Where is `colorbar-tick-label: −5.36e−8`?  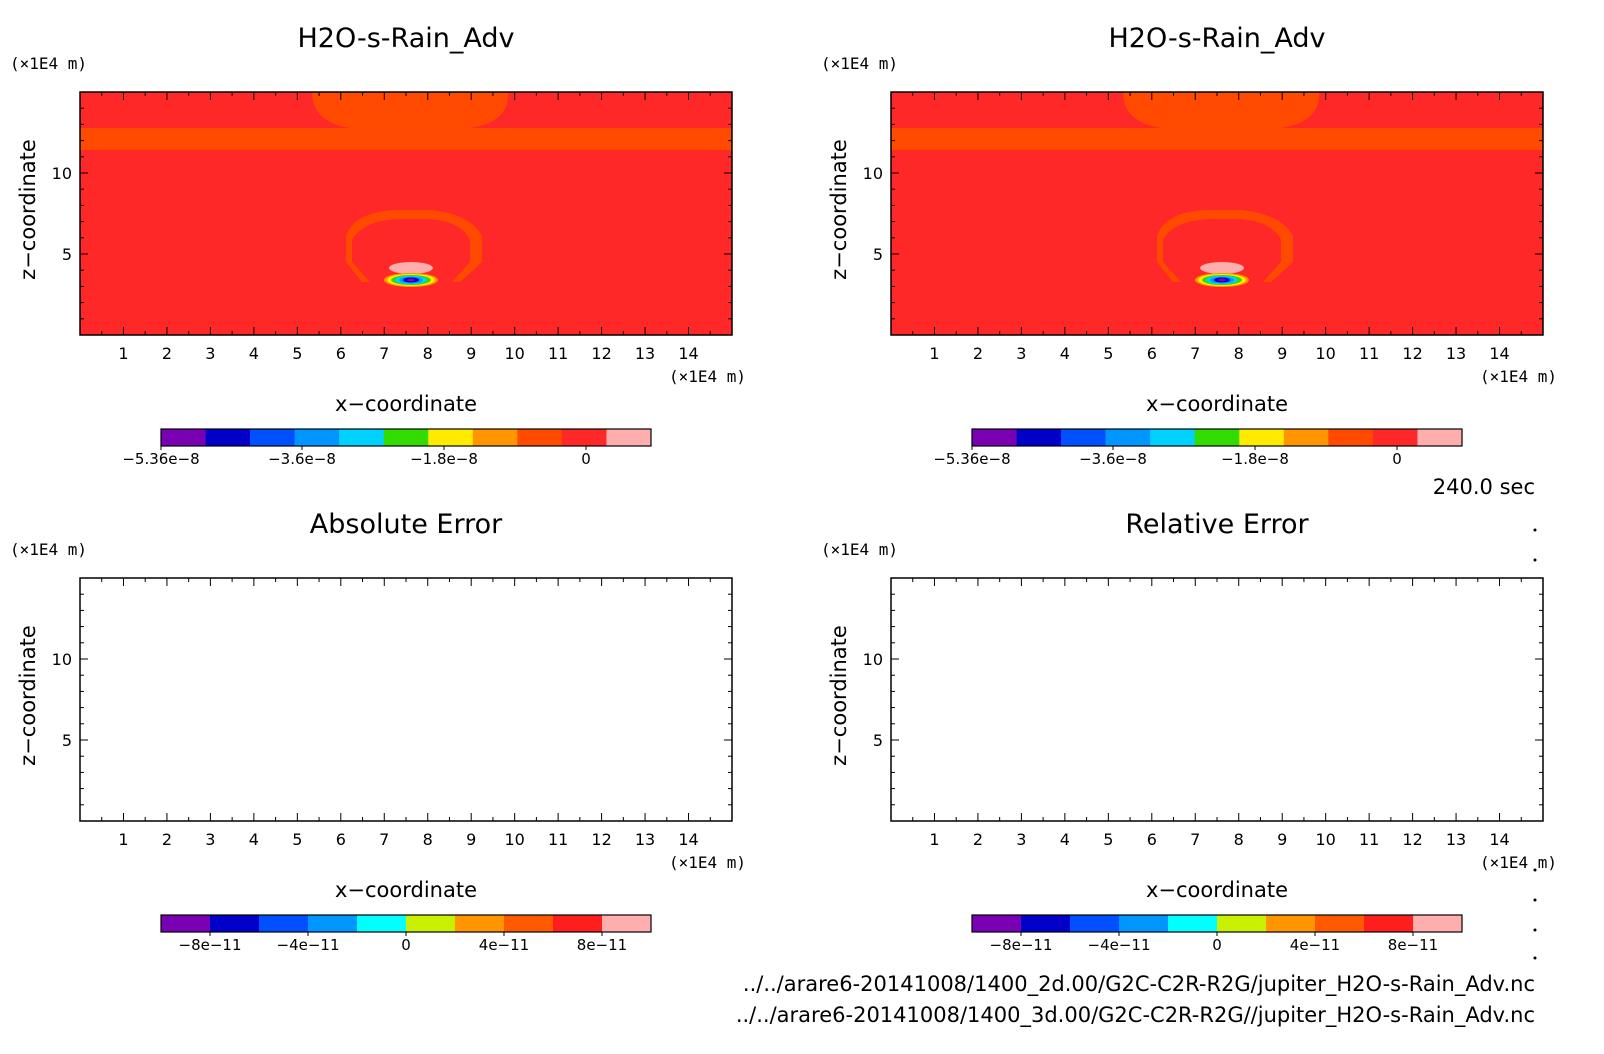
colorbar-tick-label: −5.36e−8 is located at coordinates (971, 459).